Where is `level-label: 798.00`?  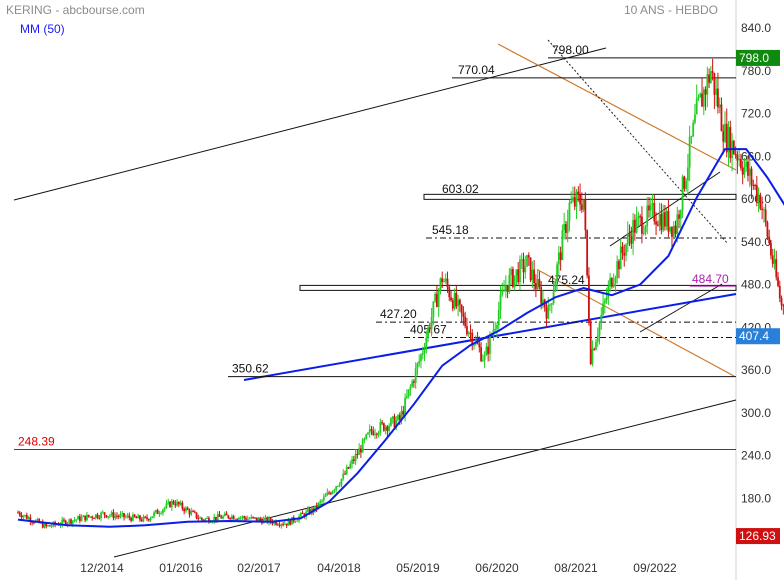
level-label: 798.00 is located at coordinates (570, 50).